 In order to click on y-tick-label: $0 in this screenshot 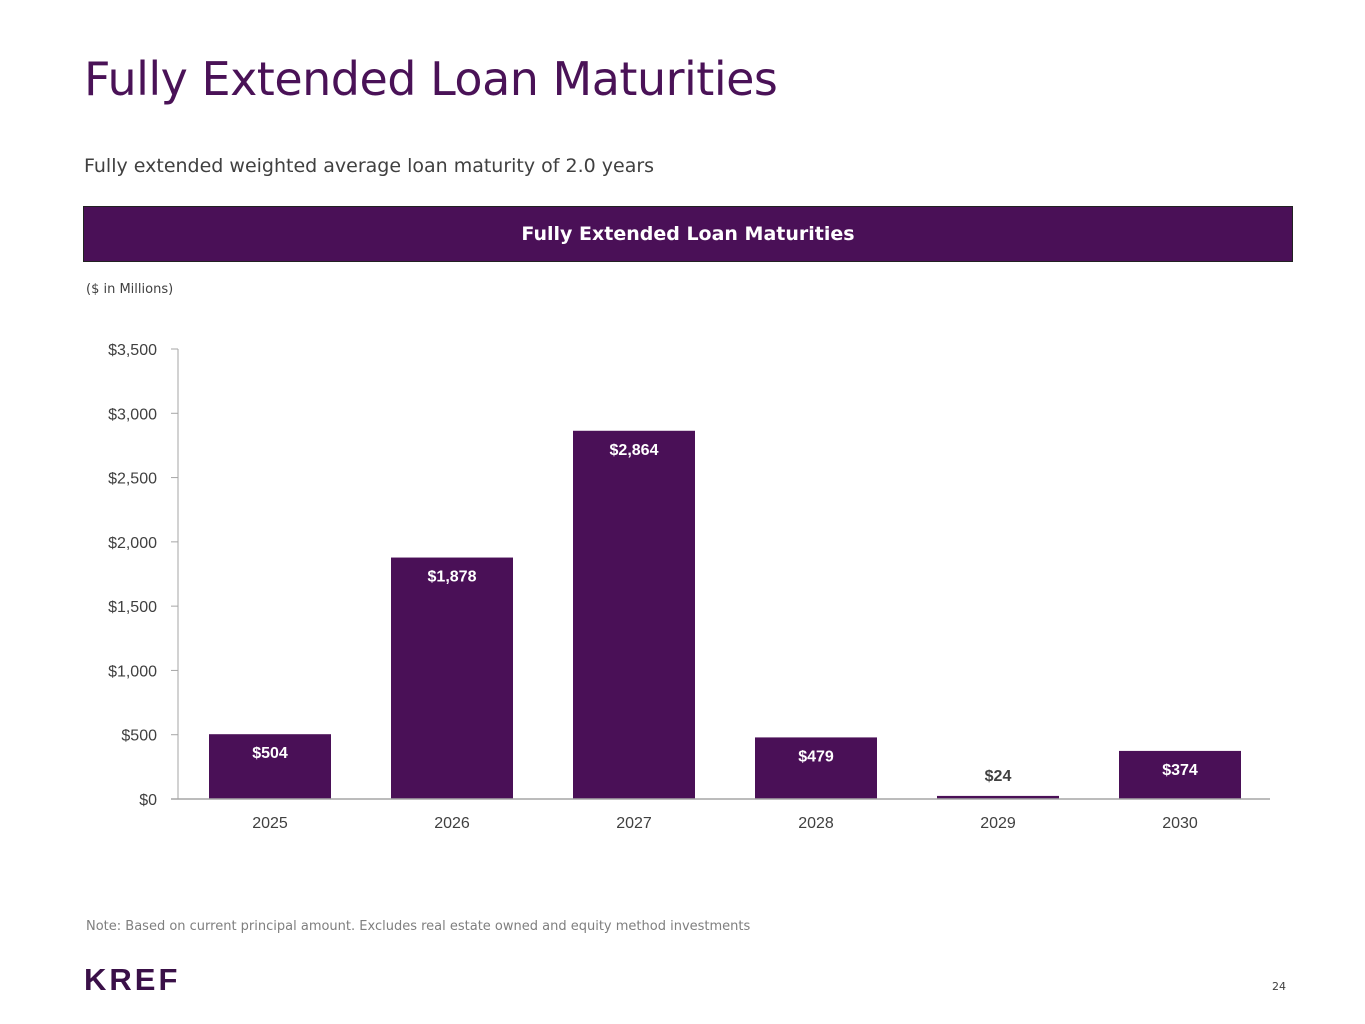, I will do `click(148, 800)`.